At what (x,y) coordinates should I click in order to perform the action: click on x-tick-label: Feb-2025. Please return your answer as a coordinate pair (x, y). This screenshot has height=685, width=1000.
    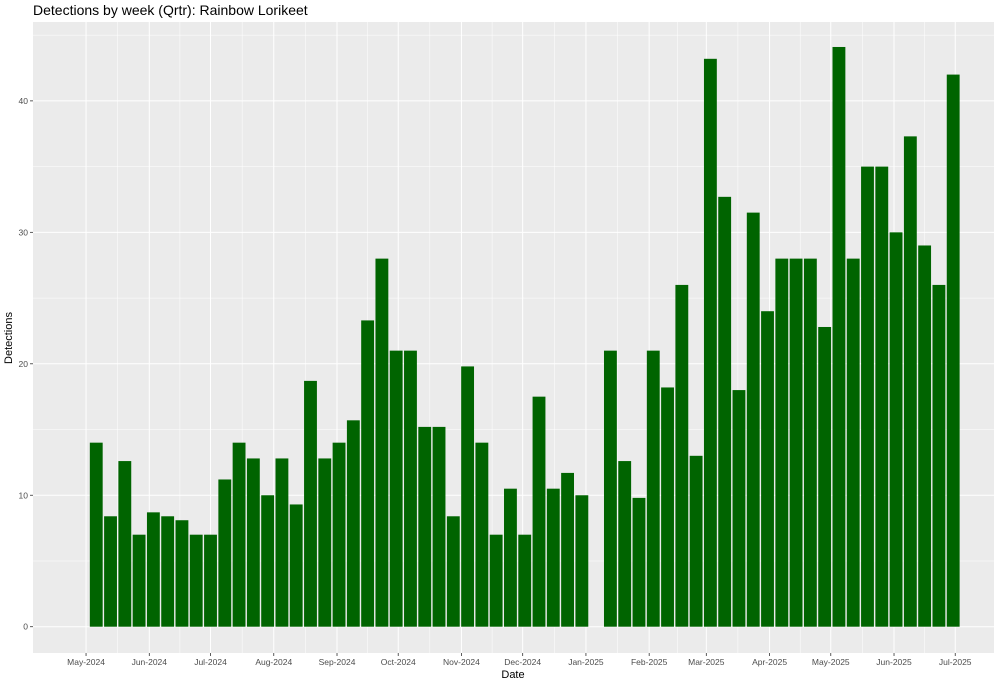
    Looking at the image, I should click on (649, 662).